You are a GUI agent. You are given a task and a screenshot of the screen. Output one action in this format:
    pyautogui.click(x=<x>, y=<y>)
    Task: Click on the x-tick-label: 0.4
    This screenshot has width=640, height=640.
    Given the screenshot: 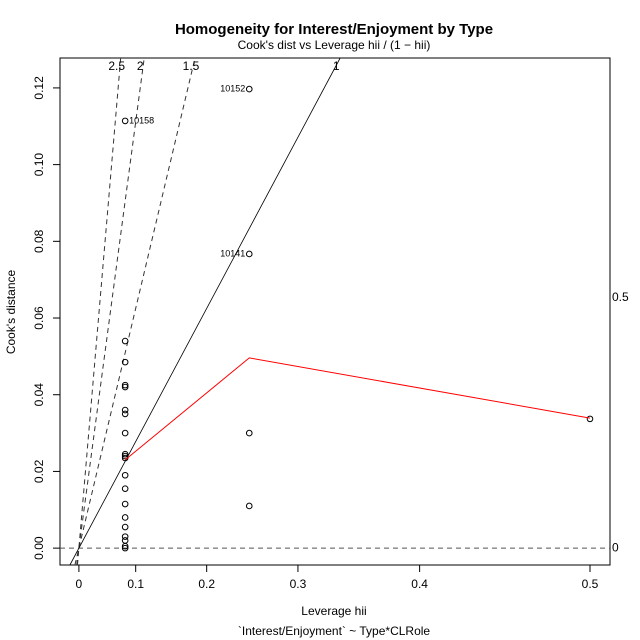 What is the action you would take?
    pyautogui.click(x=419, y=584)
    